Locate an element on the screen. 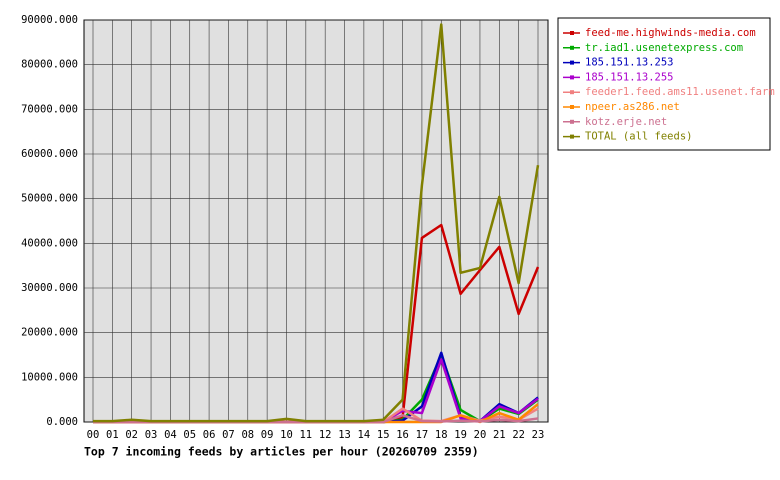  legend-label: kotz.erje.net is located at coordinates (626, 122).